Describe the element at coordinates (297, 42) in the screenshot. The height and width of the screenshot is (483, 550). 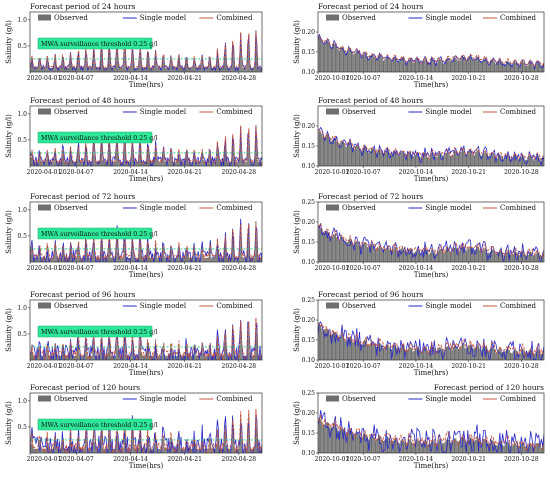
I see `y-axis-label: Salinity (g/l)` at that location.